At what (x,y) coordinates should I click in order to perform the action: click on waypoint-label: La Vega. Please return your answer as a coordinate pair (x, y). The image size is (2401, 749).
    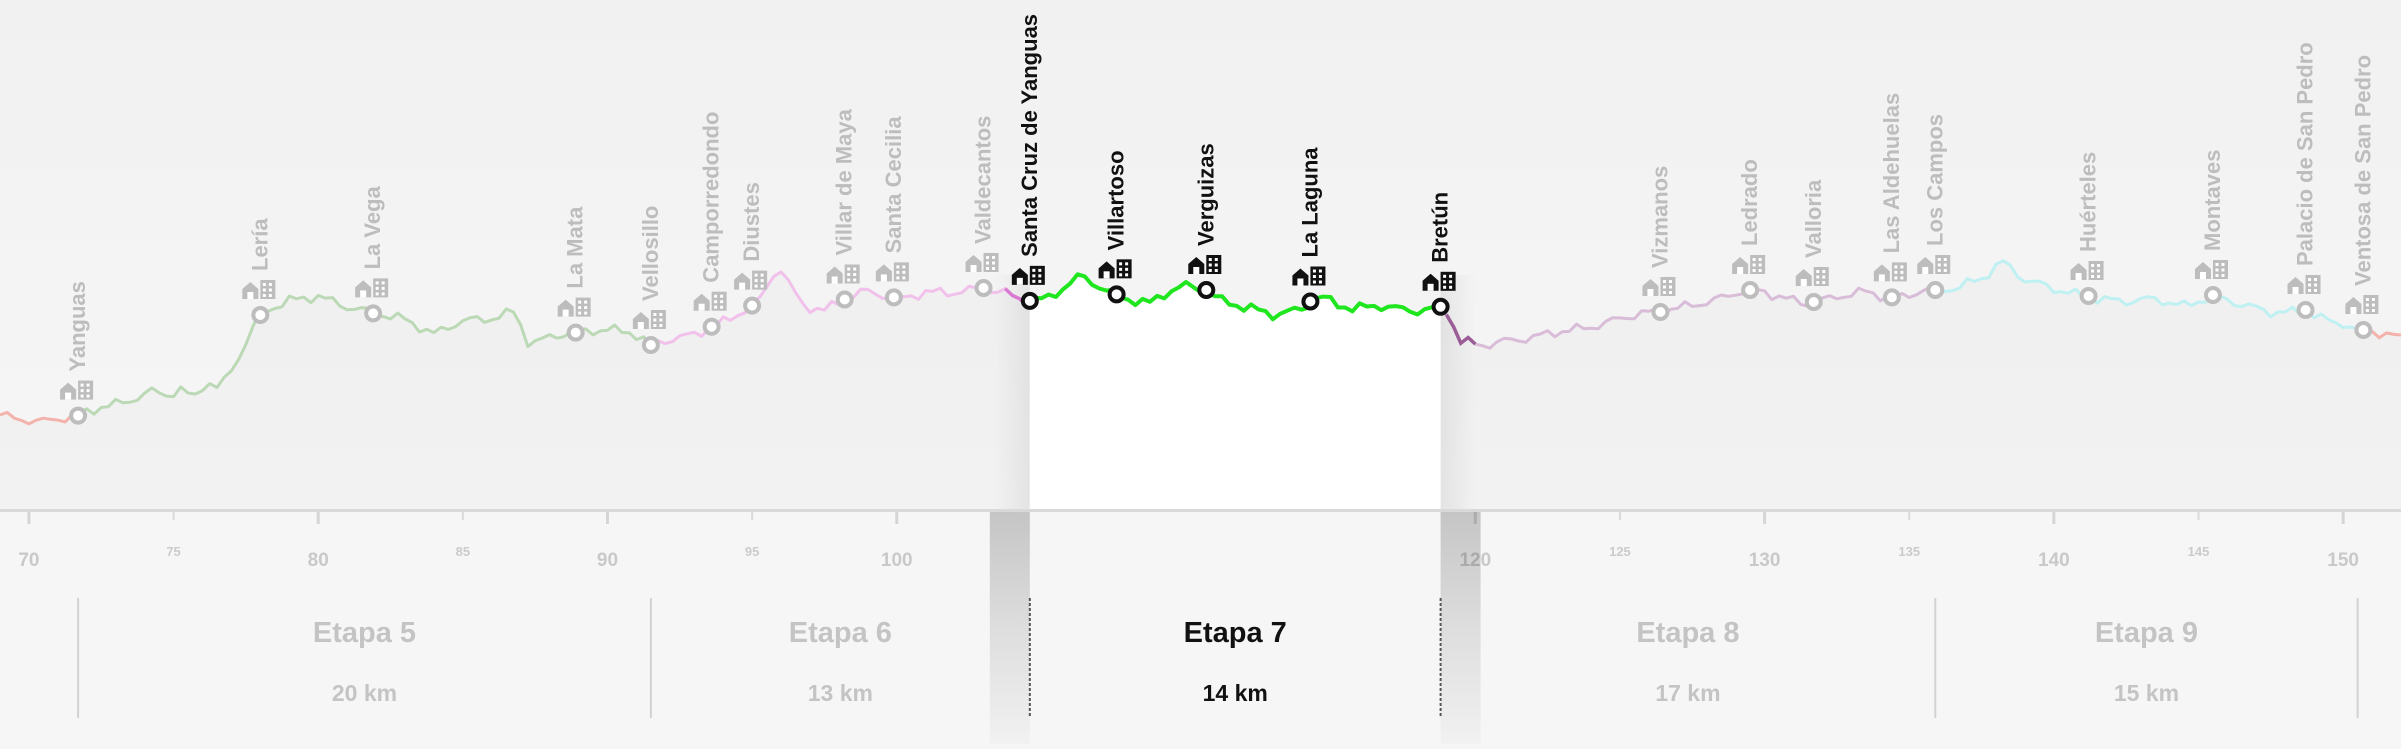
    Looking at the image, I should click on (372, 227).